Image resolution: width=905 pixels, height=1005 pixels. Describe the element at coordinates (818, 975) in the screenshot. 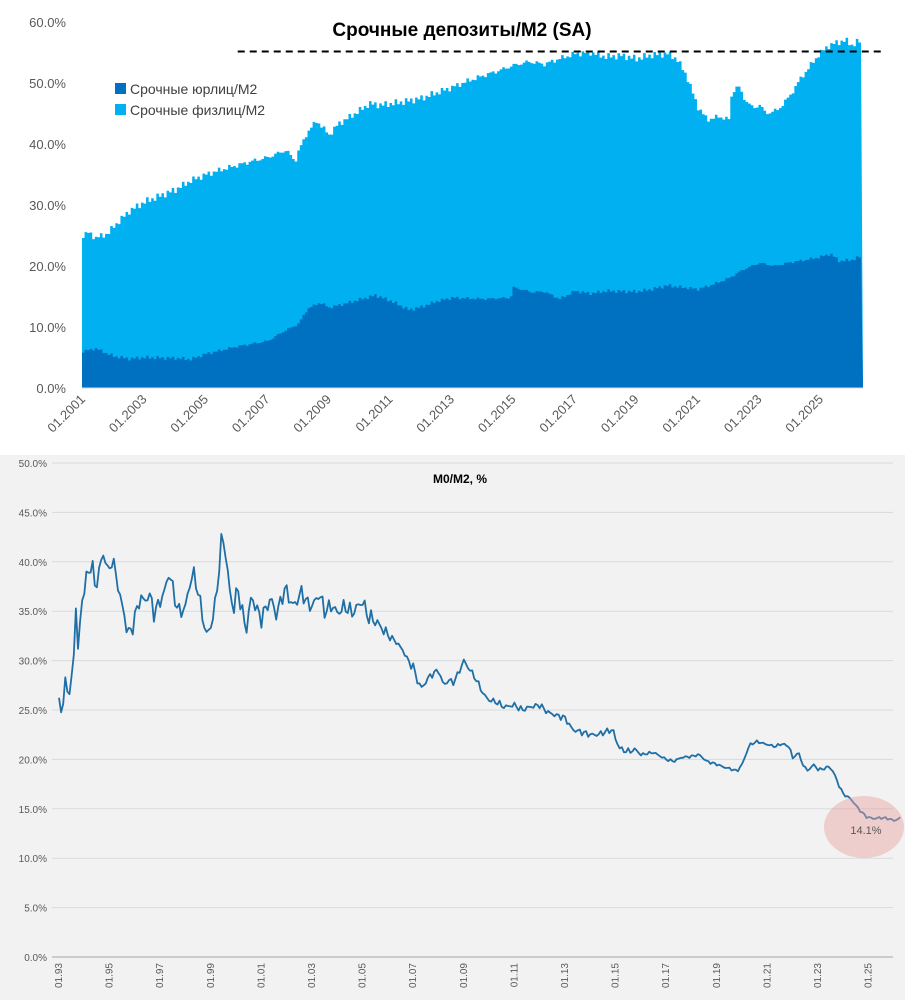

I see `x-tick-label: 01.23` at that location.